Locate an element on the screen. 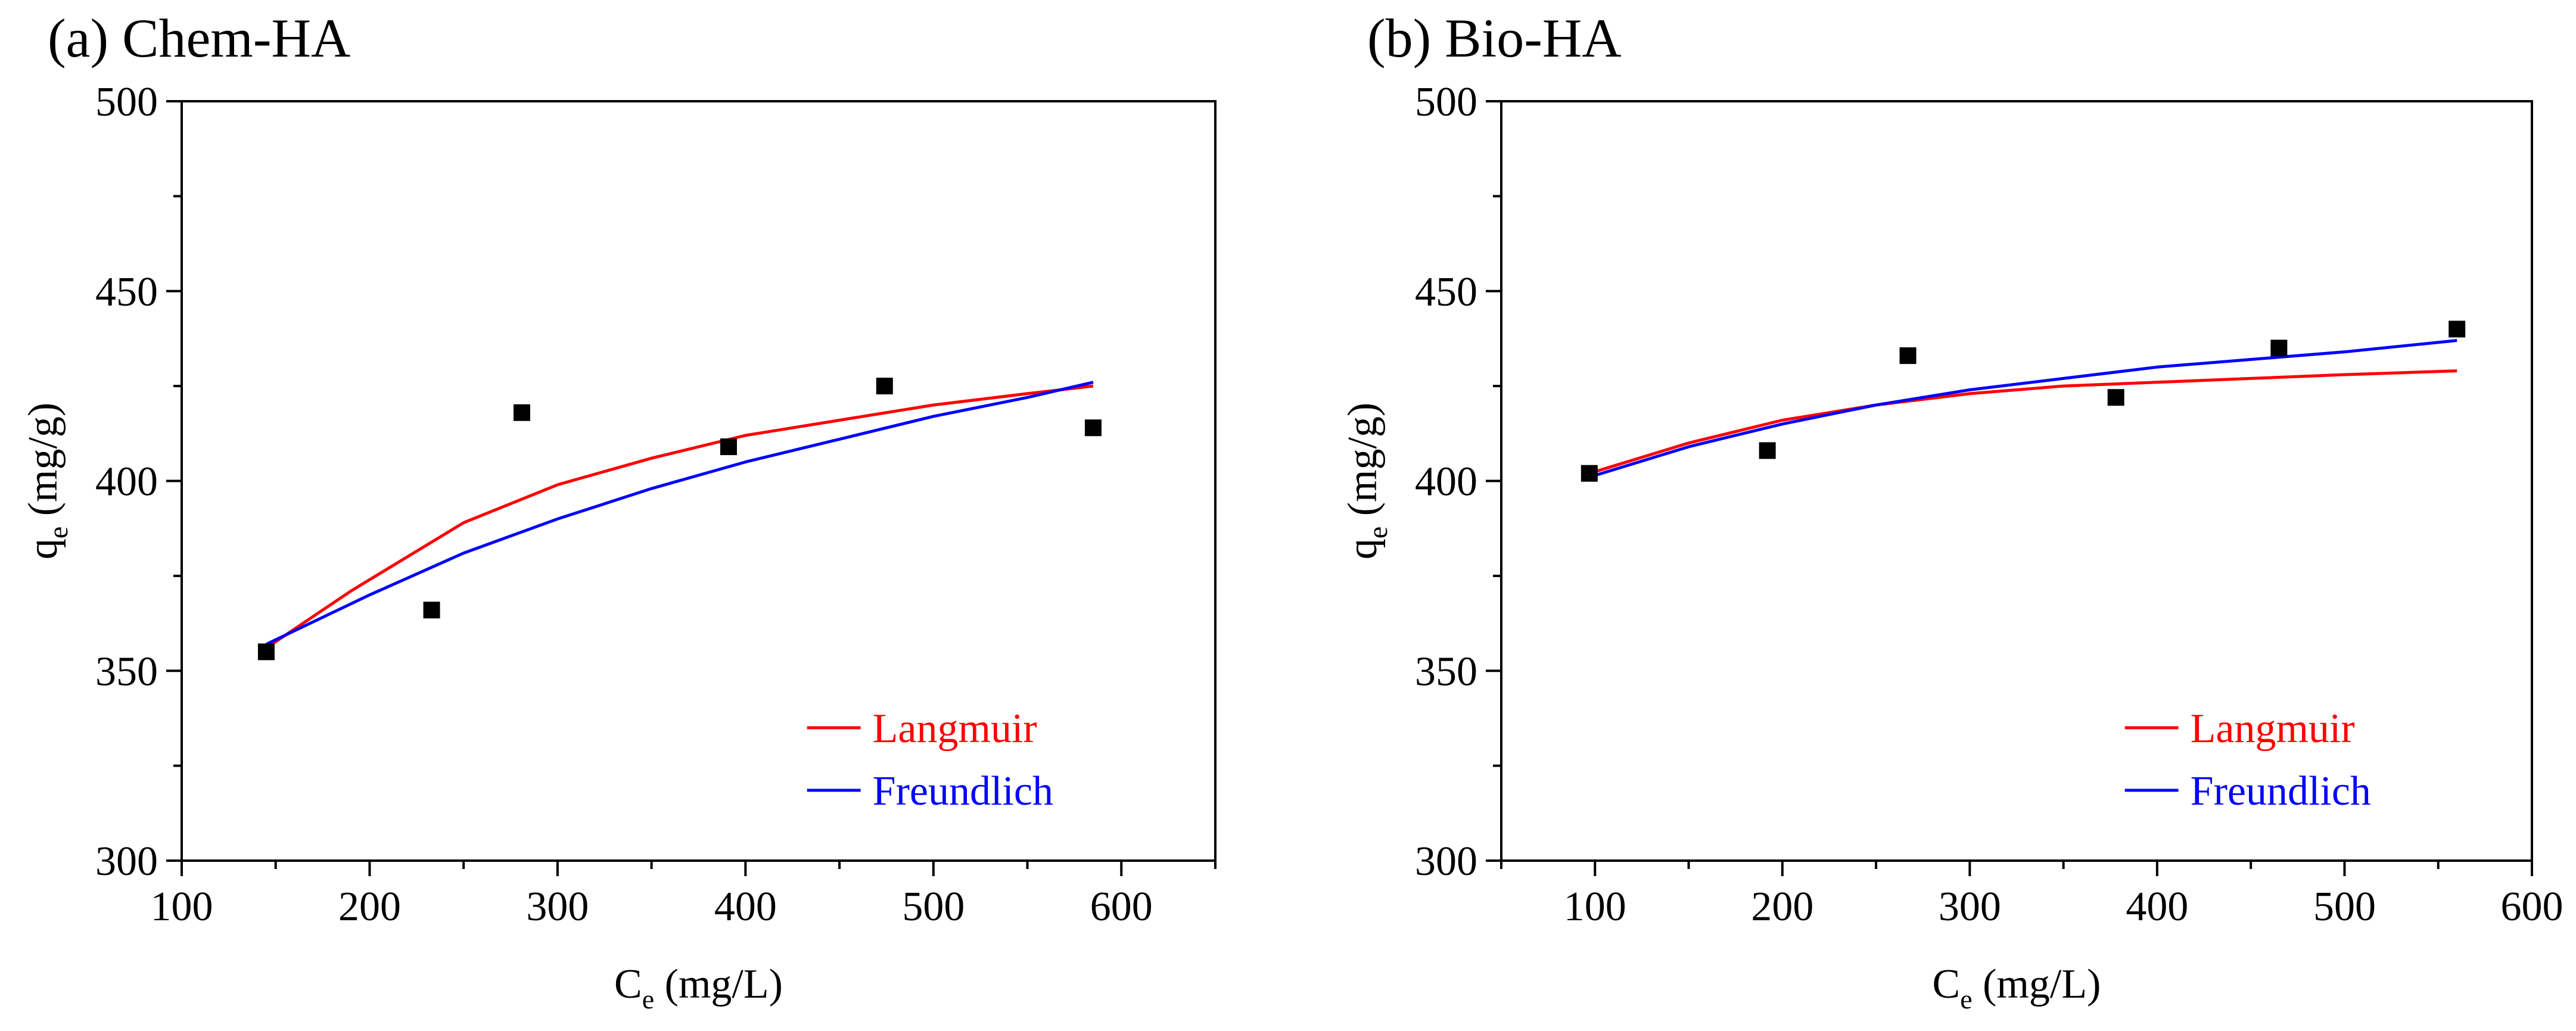 The image size is (2576, 1031). panel-title: (a) Chem-HA is located at coordinates (199, 38).